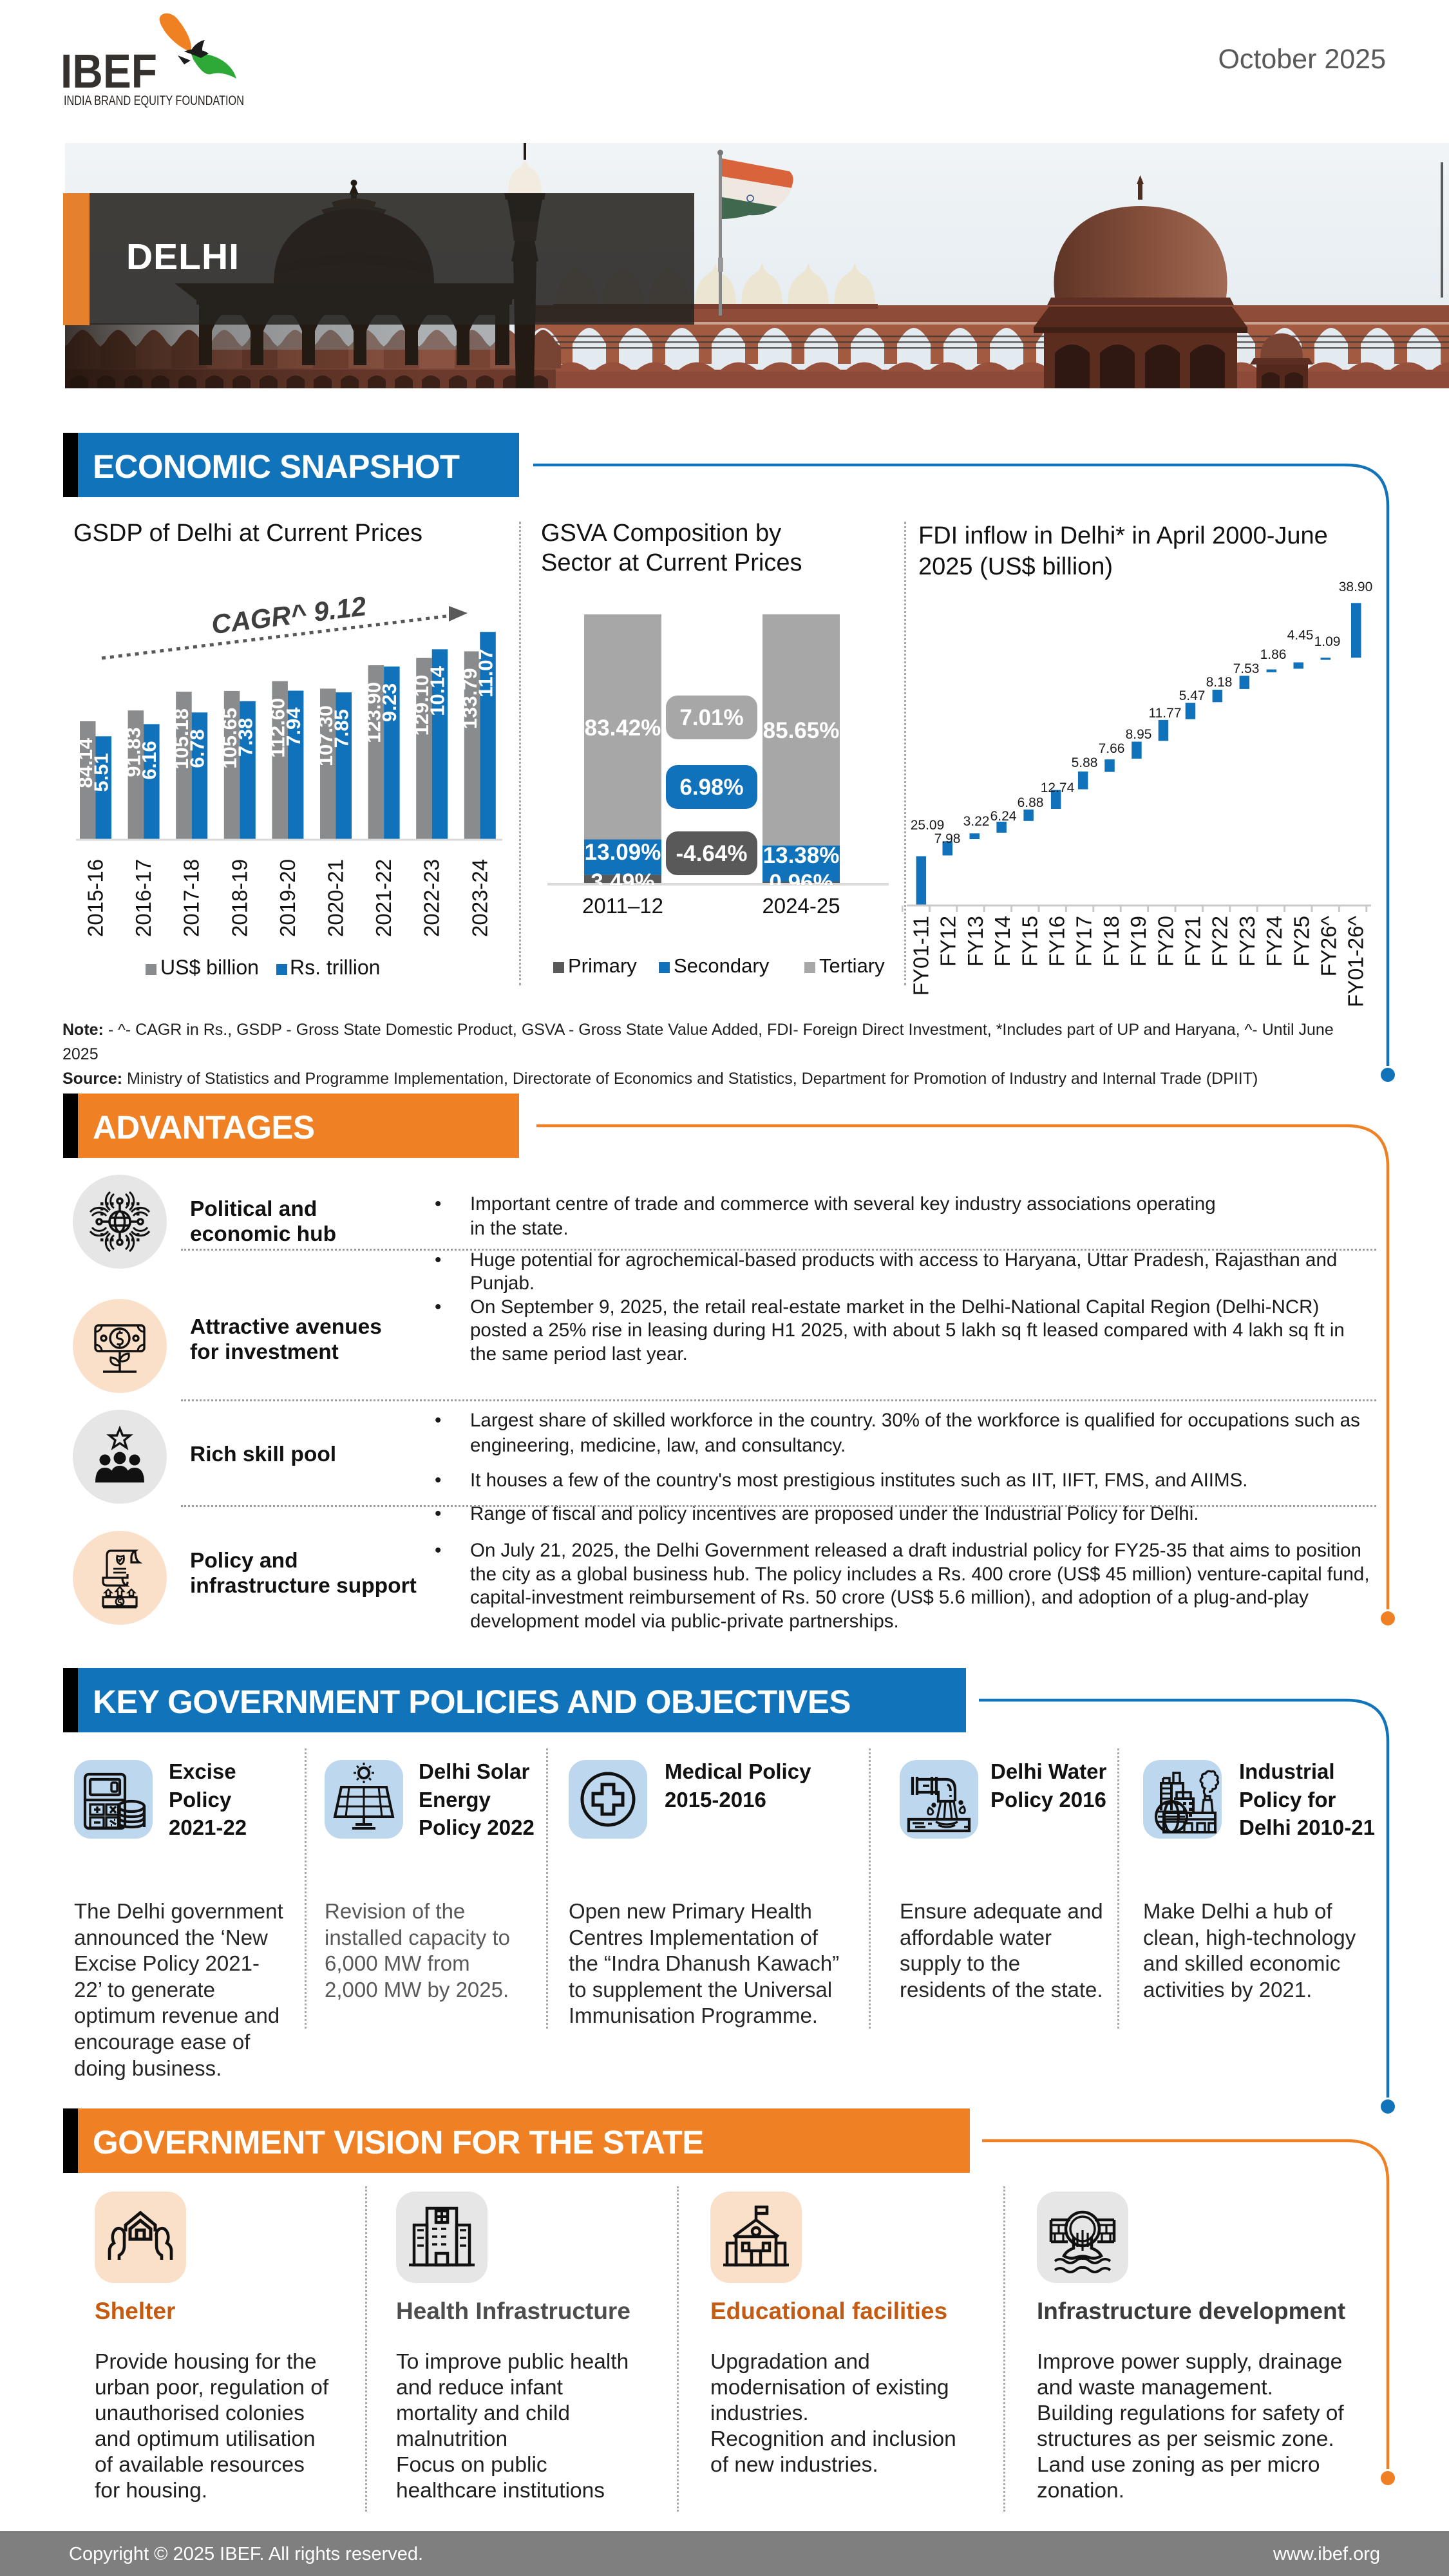  What do you see at coordinates (326, 735) in the screenshot?
I see `svg-text: 107.30` at bounding box center [326, 735].